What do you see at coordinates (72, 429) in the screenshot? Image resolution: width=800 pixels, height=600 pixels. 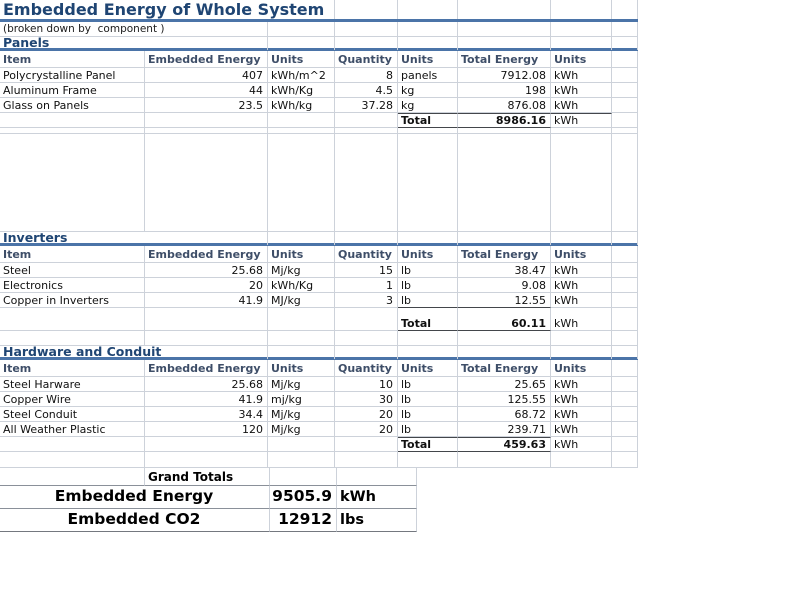 I see `cell-item: All Weather Plastic` at bounding box center [72, 429].